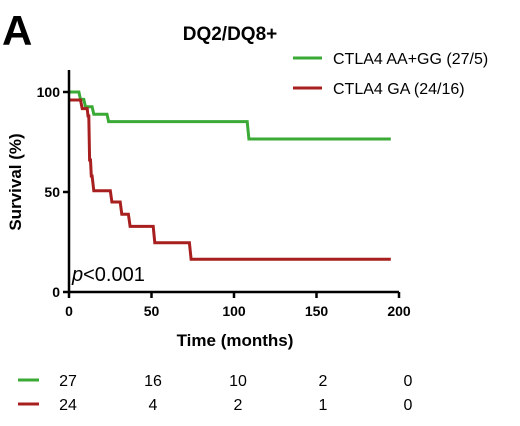 The height and width of the screenshot is (426, 520). Describe the element at coordinates (77, 275) in the screenshot. I see `p-value-symbol: p` at that location.